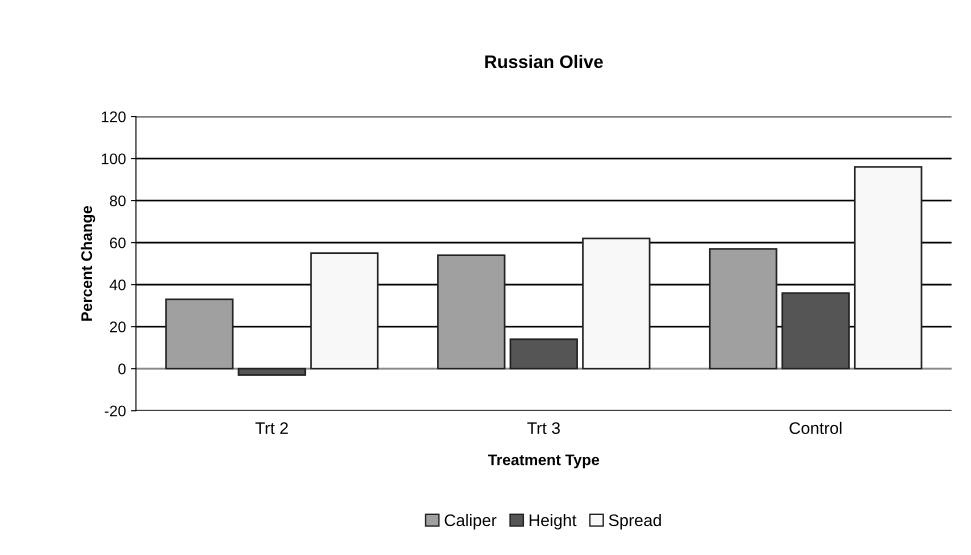  I want to click on legend-label: Caliper, so click(470, 522).